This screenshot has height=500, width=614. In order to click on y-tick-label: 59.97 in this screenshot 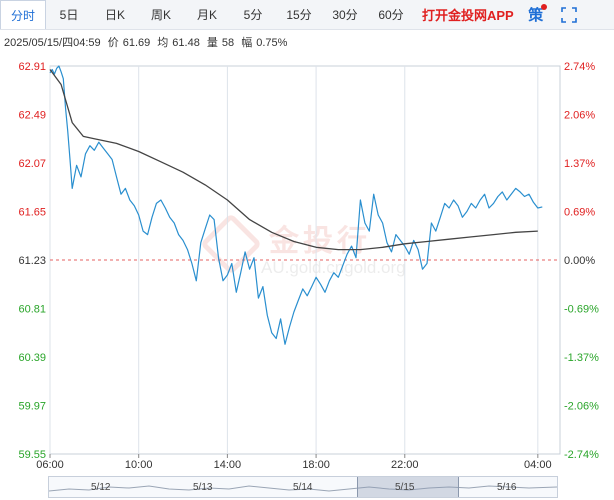, I will do `click(32, 407)`.